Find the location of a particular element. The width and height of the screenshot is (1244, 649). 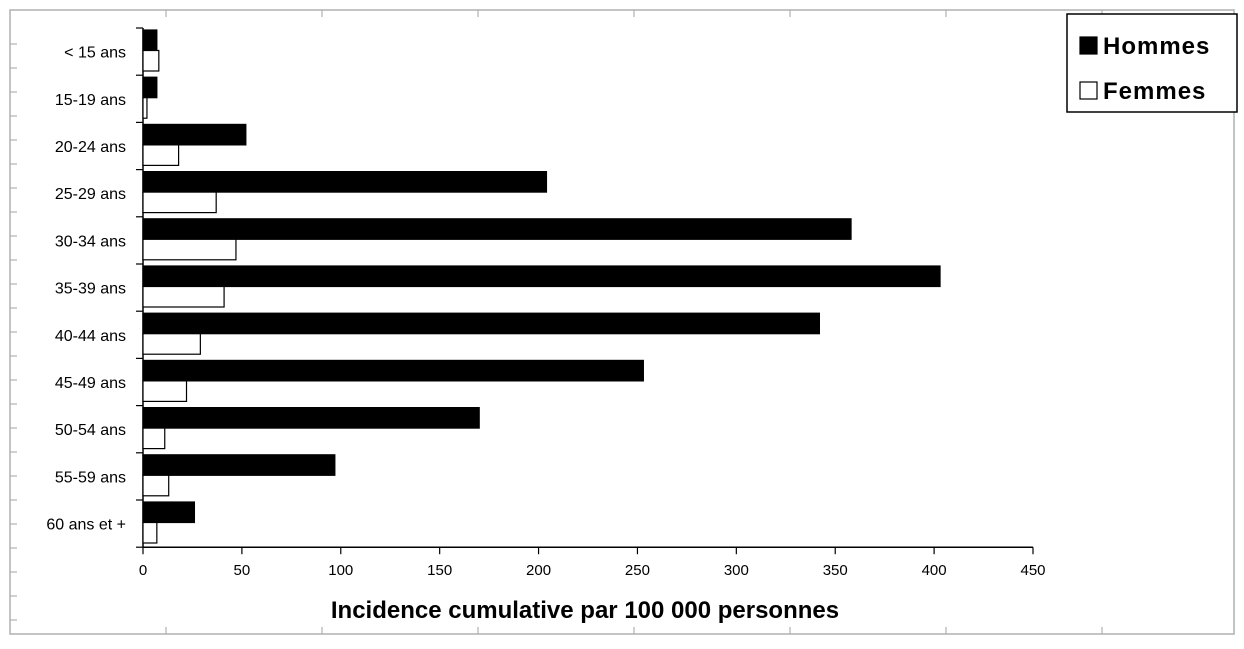

category-label: 15-19 ans is located at coordinates (90, 100).